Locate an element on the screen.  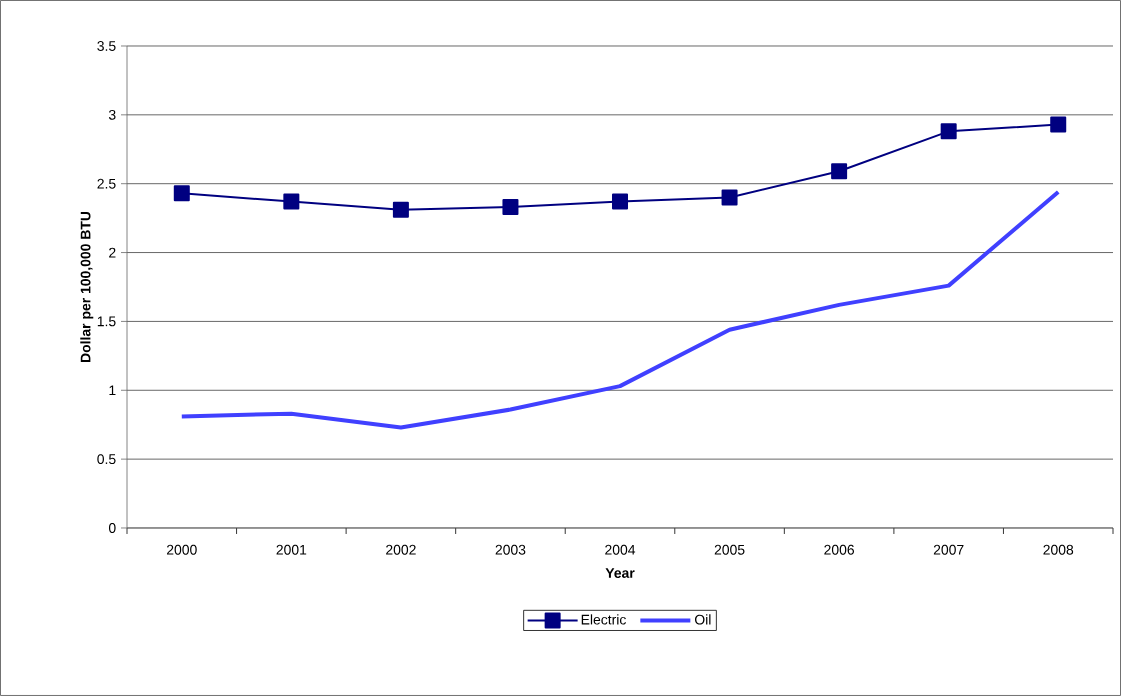
x-tick-label: 2007 is located at coordinates (948, 549).